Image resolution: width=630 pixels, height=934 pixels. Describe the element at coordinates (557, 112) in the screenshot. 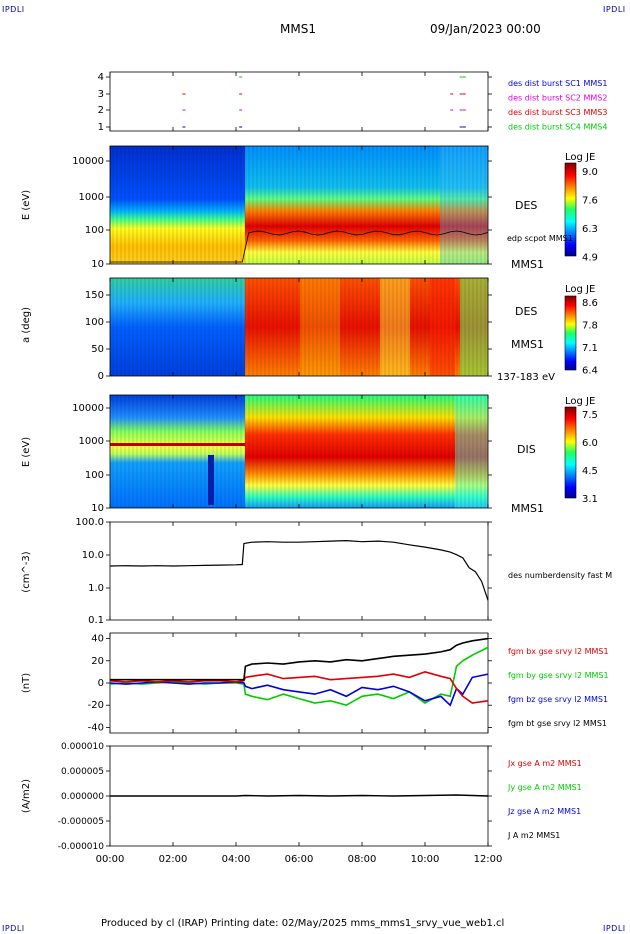

I see `legend-burst: des dist burst SC3 MMS3` at that location.